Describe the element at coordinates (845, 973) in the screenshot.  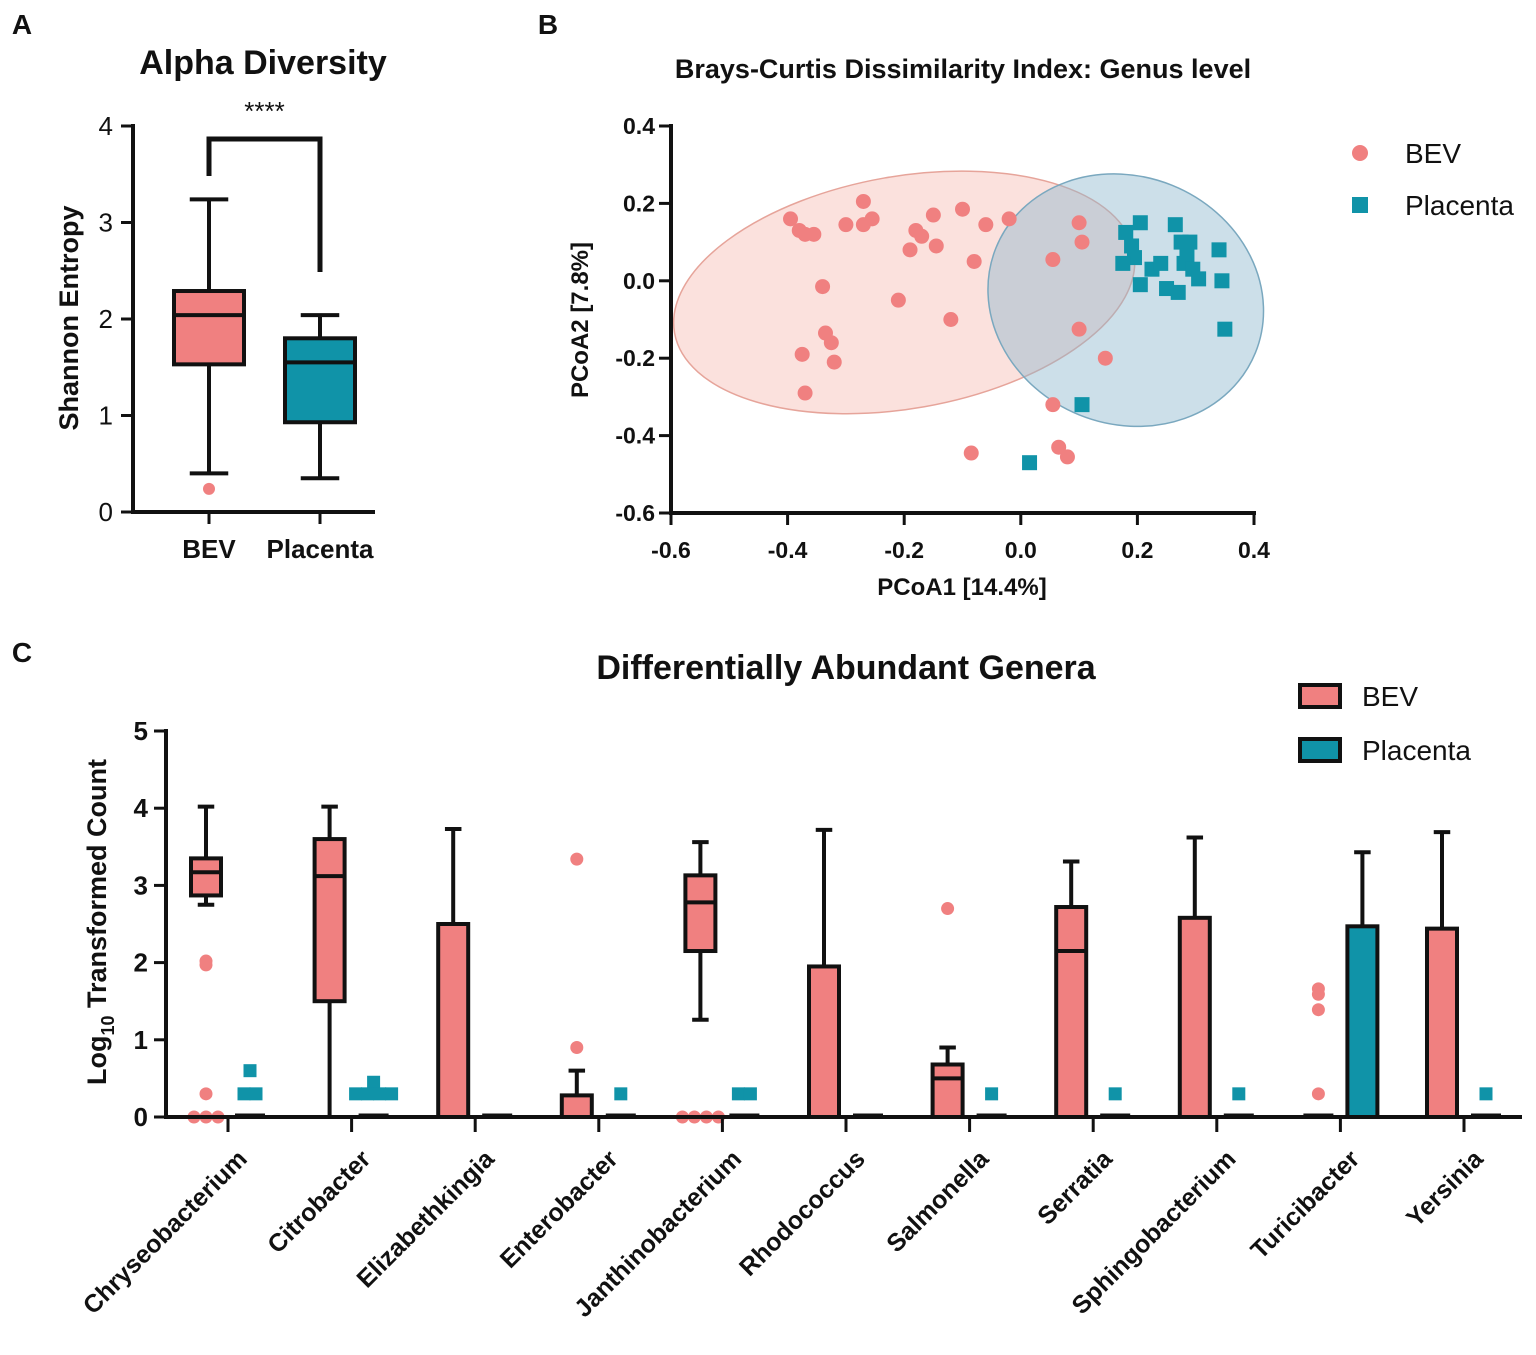
I see `category-rhodococcus` at that location.